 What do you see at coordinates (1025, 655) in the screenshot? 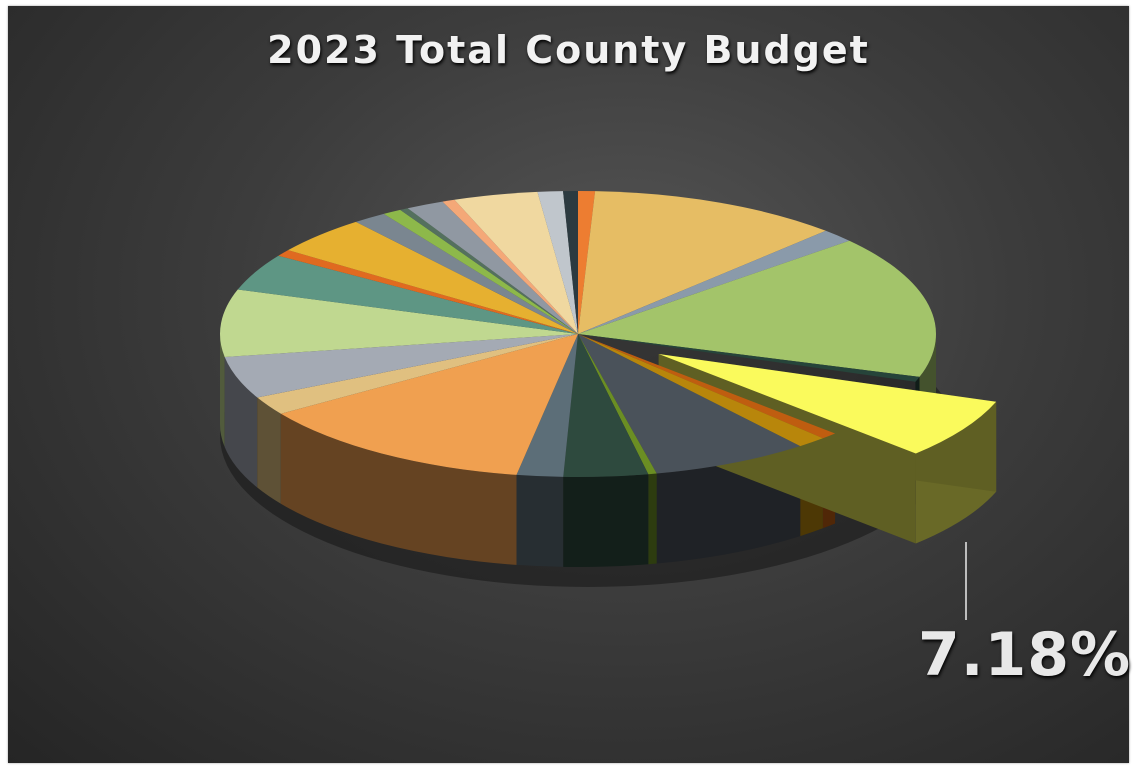
I see `data-label-exploded-slice: 7.18%` at bounding box center [1025, 655].